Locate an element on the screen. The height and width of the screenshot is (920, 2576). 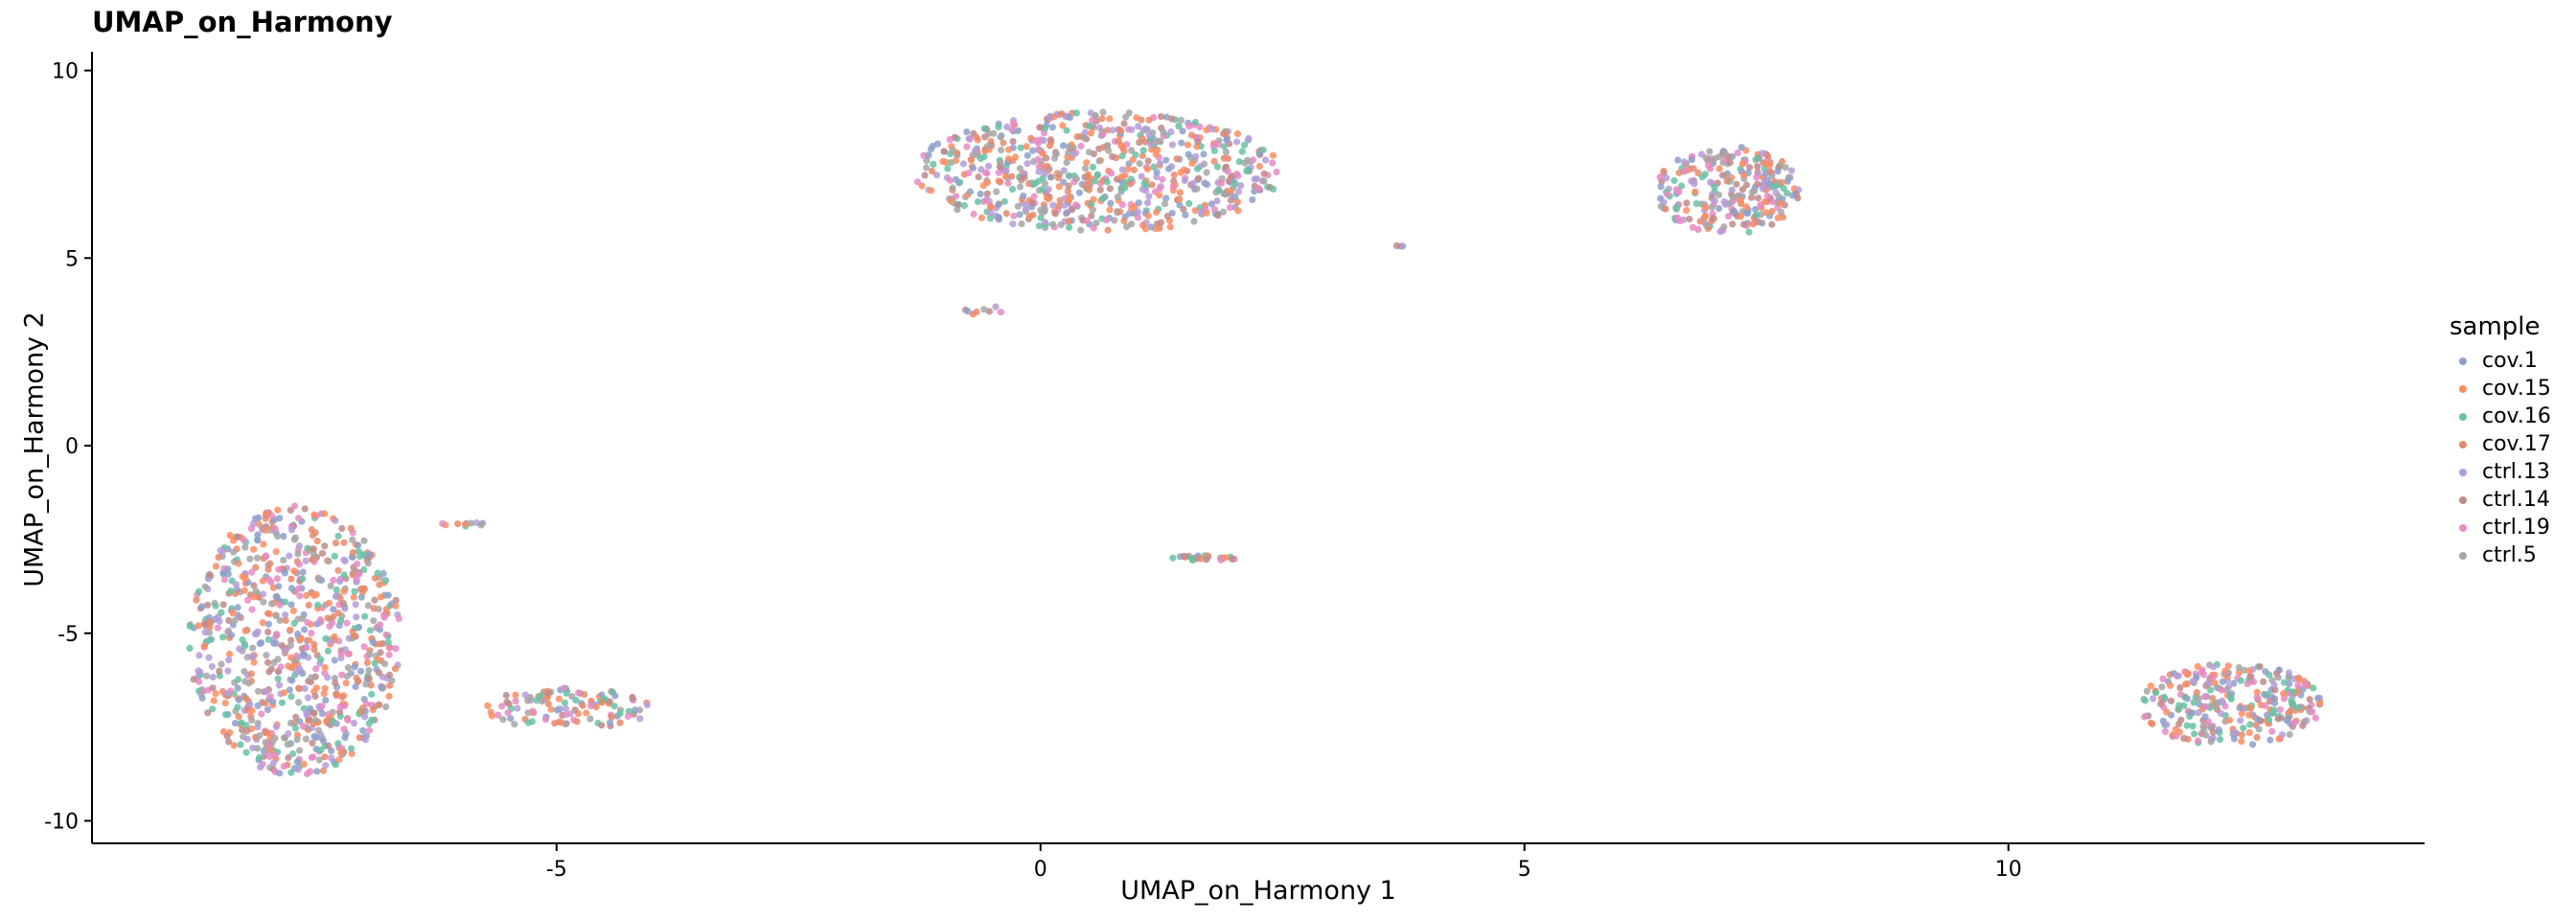
legend-label: cov.16 is located at coordinates (2516, 416).